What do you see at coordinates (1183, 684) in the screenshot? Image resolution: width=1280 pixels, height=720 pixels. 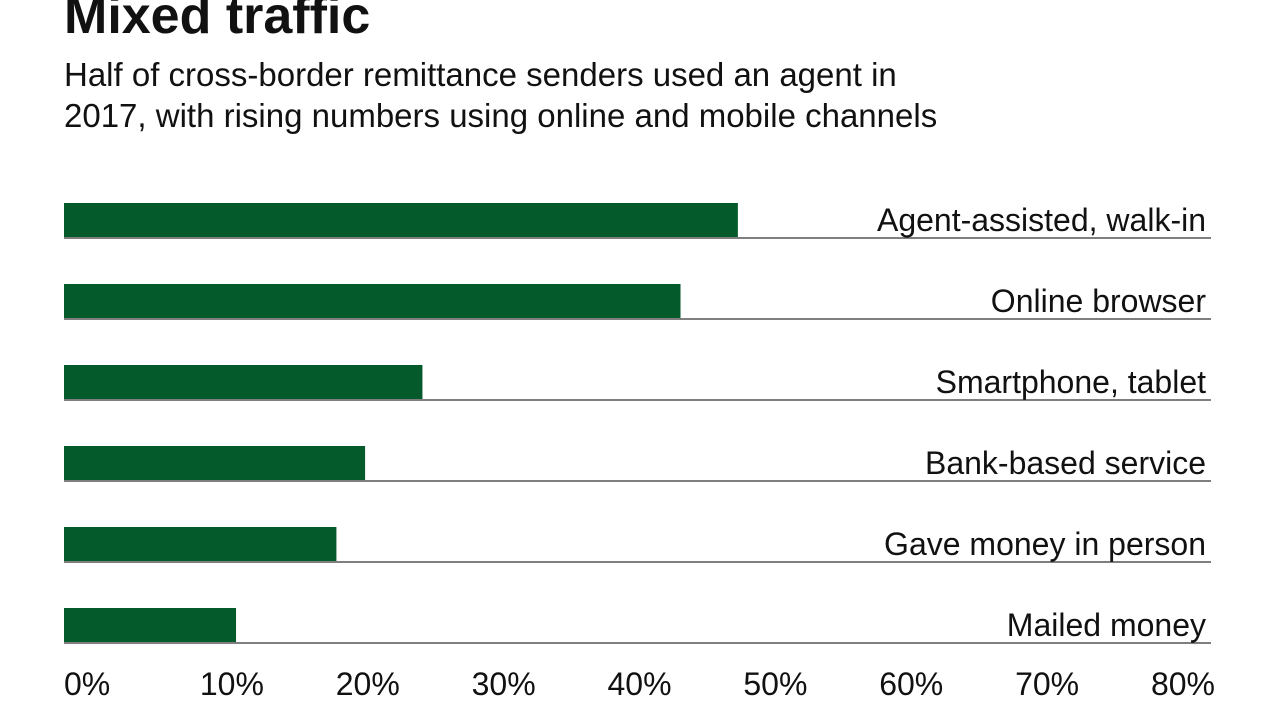 I see `x-tick-label: 80%` at bounding box center [1183, 684].